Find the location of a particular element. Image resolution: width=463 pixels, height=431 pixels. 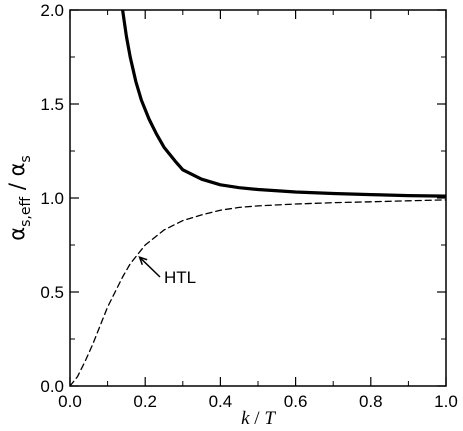

x-tick-label: 0.4 is located at coordinates (221, 401).